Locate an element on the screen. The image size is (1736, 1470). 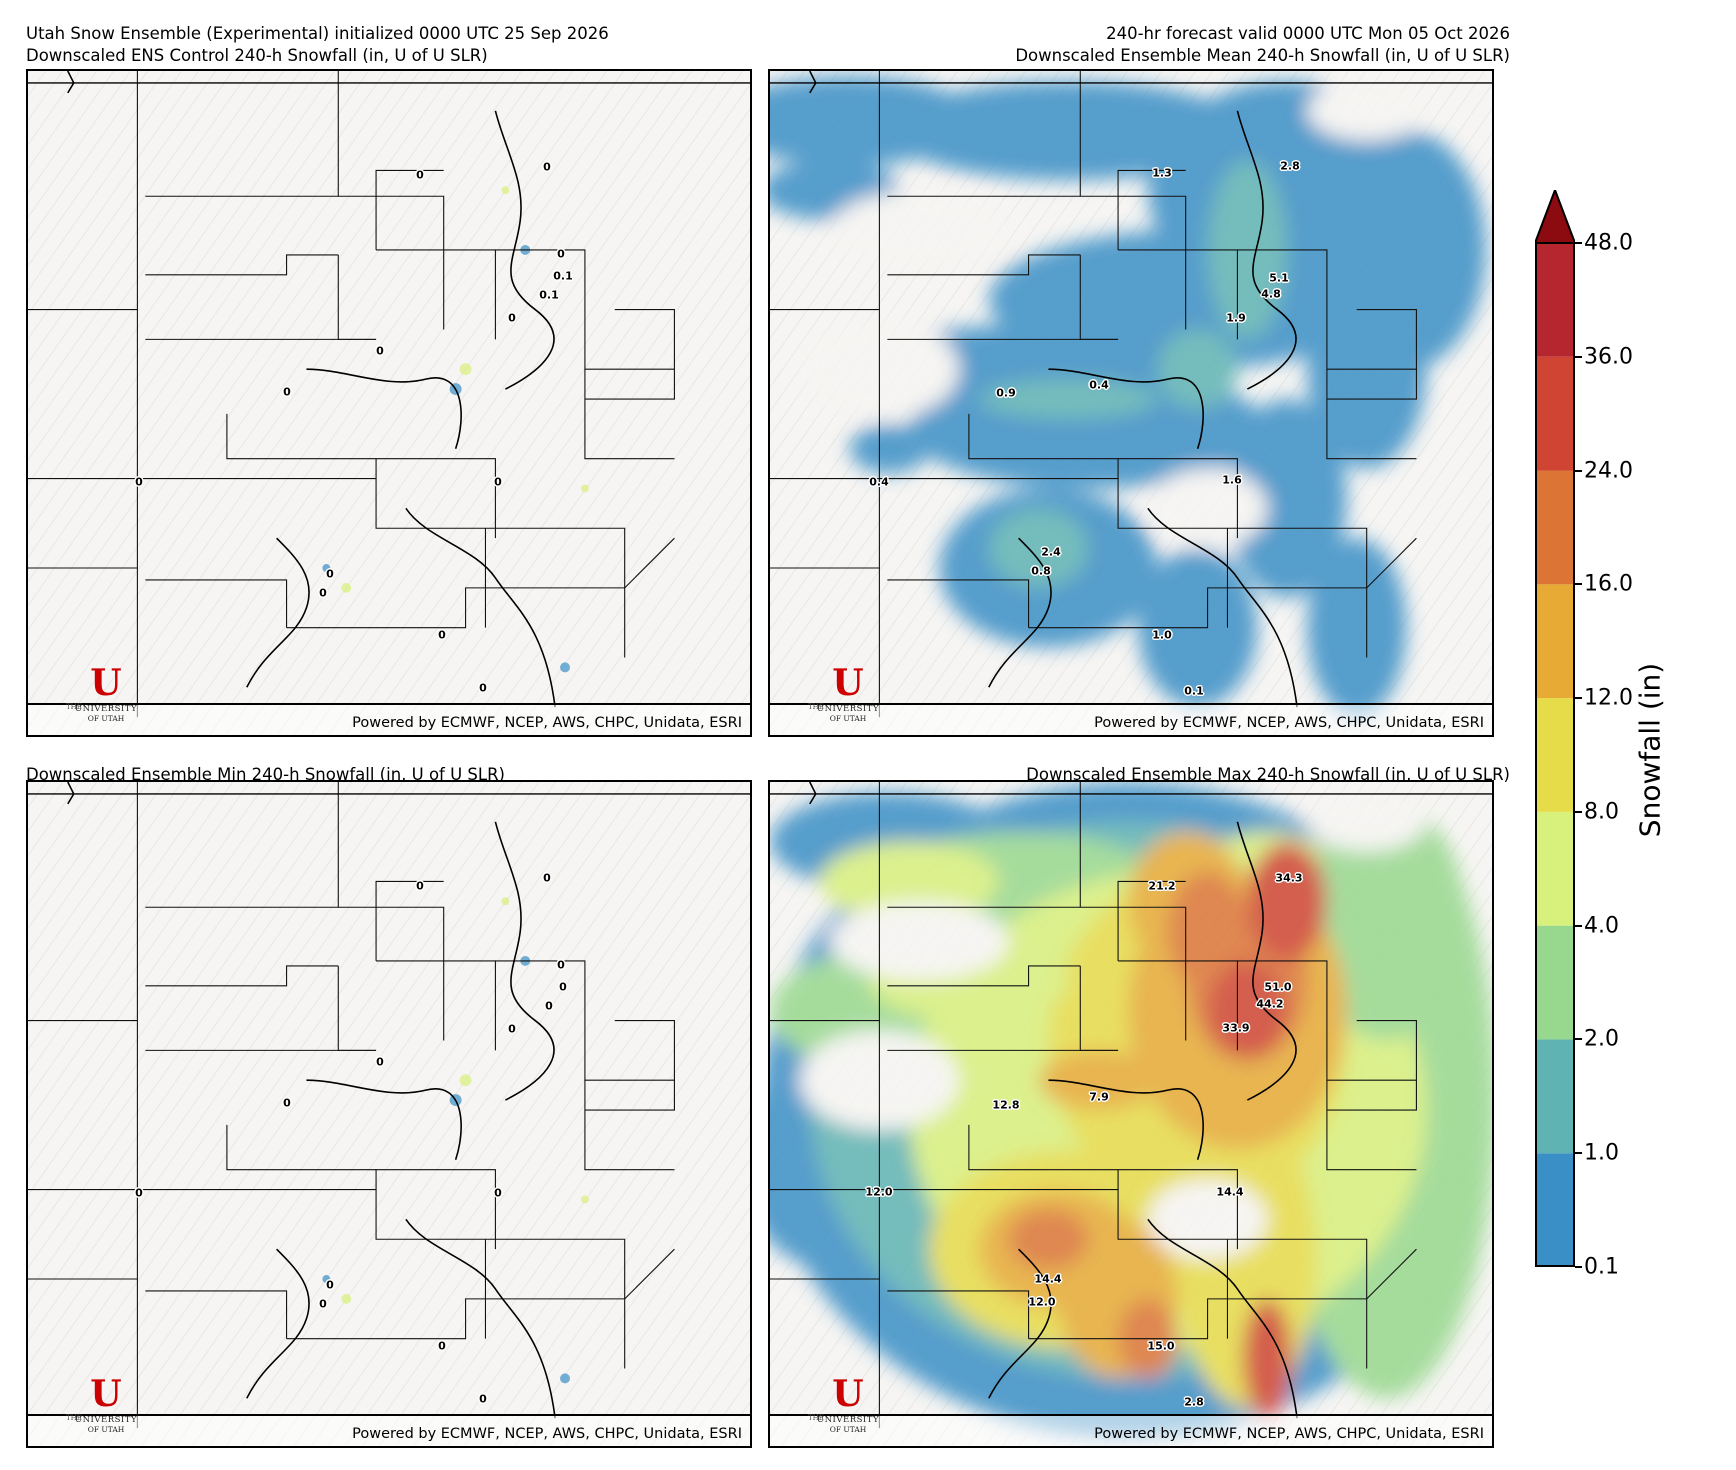
snowfall-value-label: 1.6 is located at coordinates (1232, 480).